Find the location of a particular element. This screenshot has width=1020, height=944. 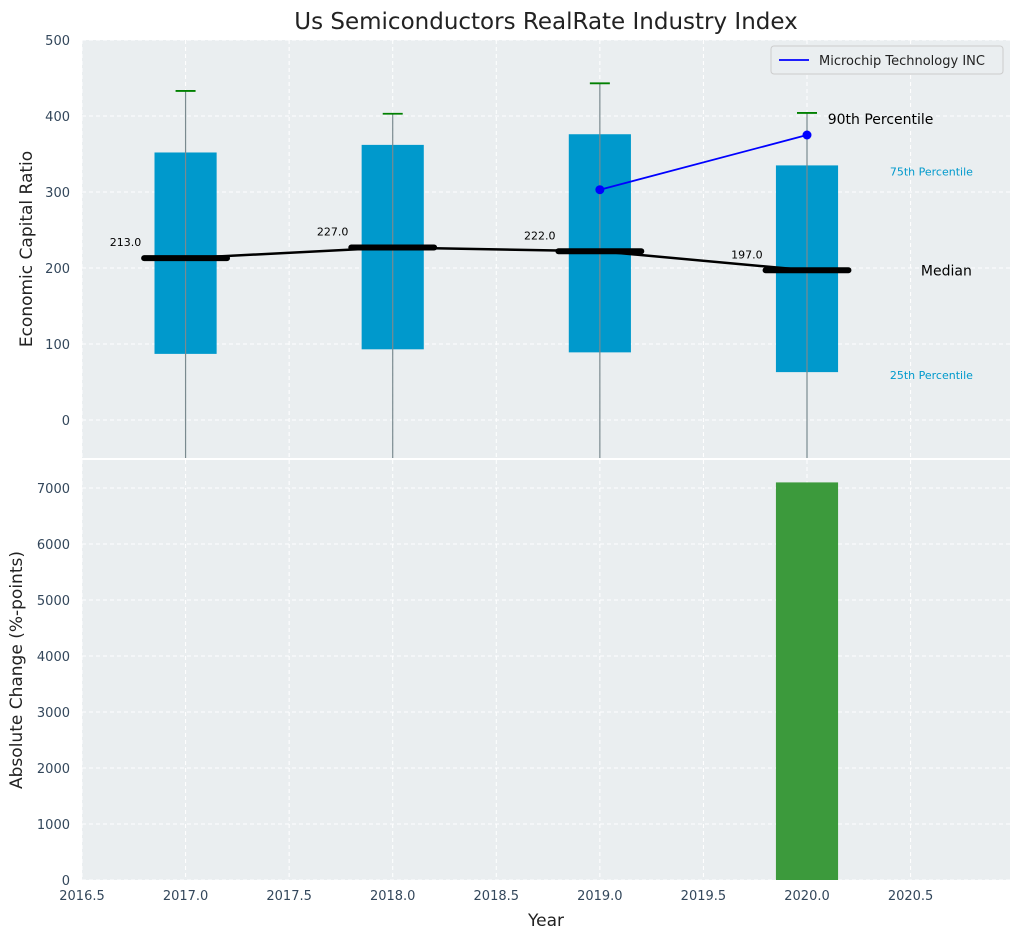

annotation-90th: 90th Percentile is located at coordinates (881, 120).